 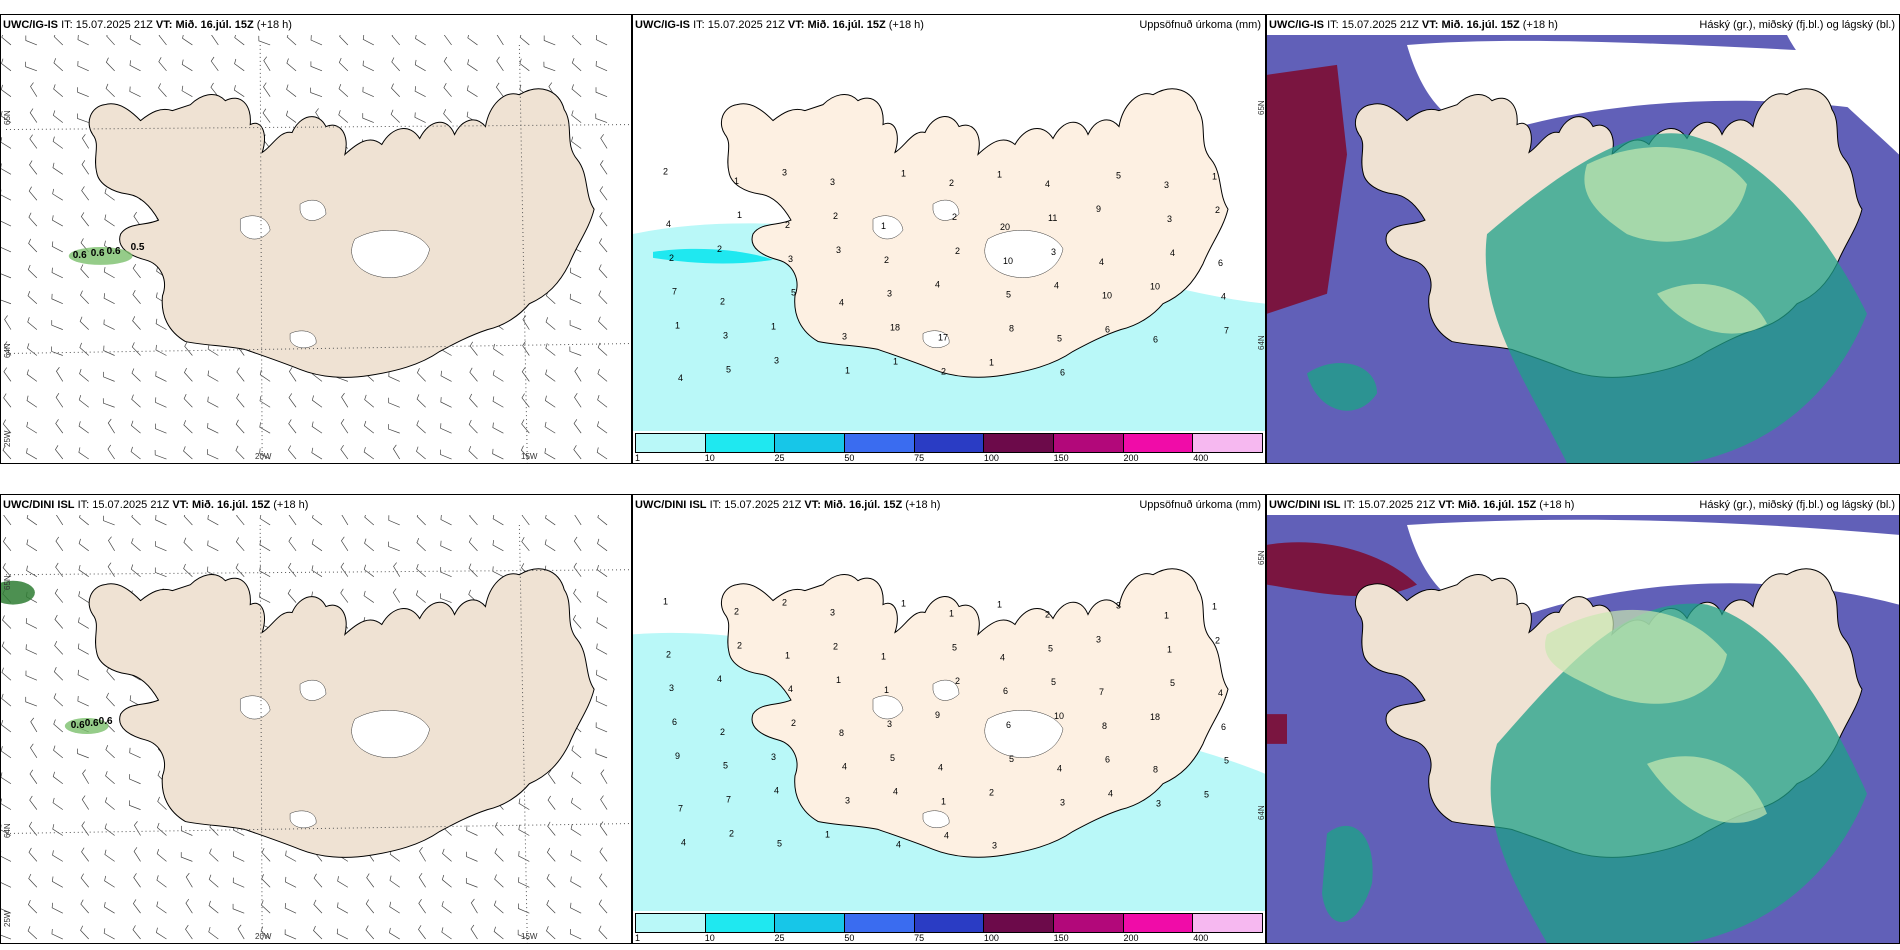 I want to click on precip-value-label: 10, so click(x=1059, y=716).